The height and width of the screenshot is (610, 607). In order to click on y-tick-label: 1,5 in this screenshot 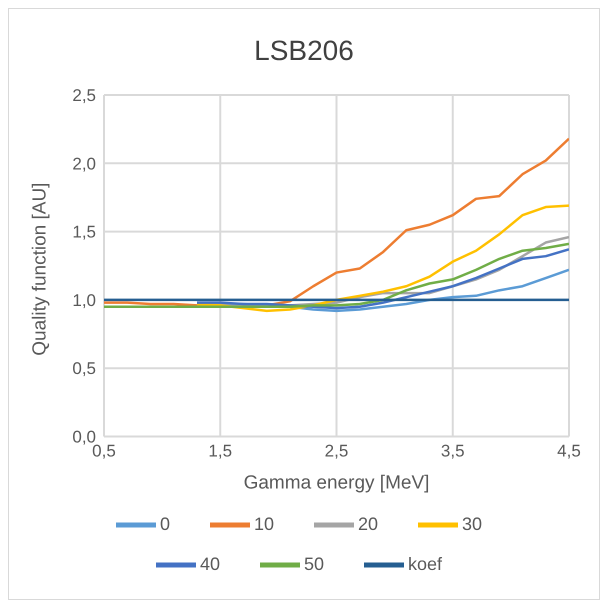, I will do `click(84, 232)`.